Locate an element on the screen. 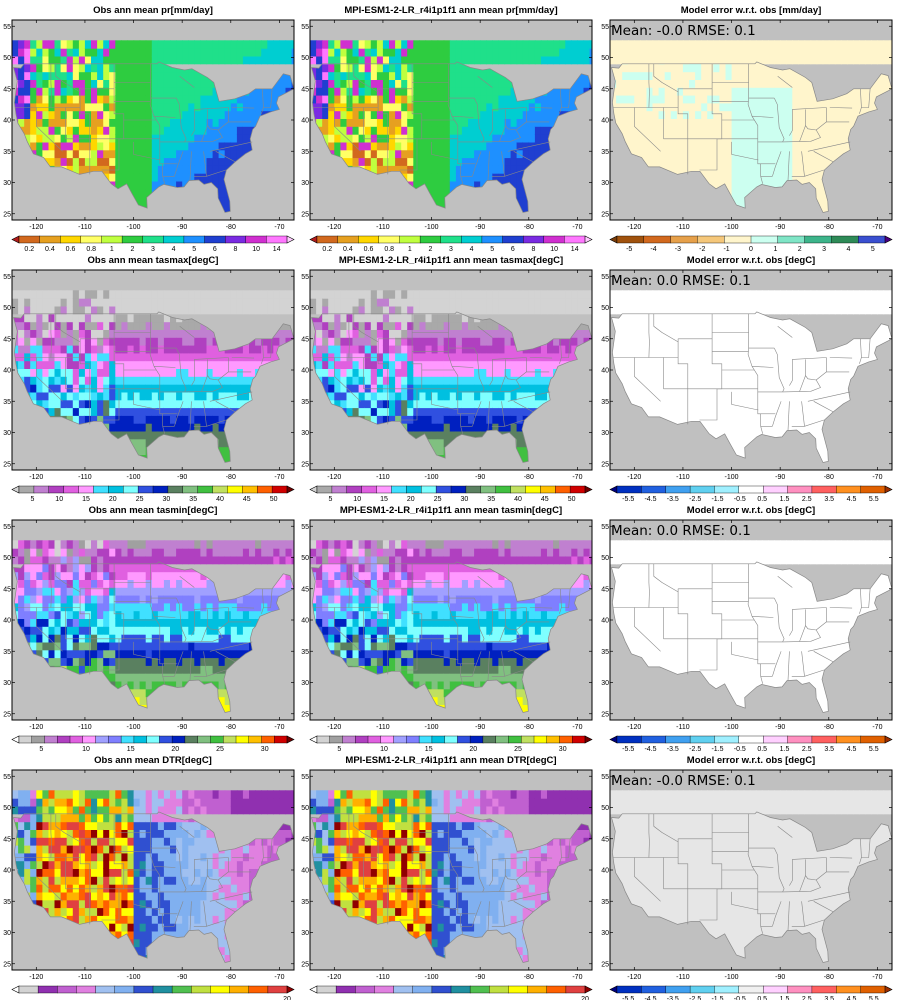 The width and height of the screenshot is (900, 1000). y-tick-label: 30 is located at coordinates (7, 433).